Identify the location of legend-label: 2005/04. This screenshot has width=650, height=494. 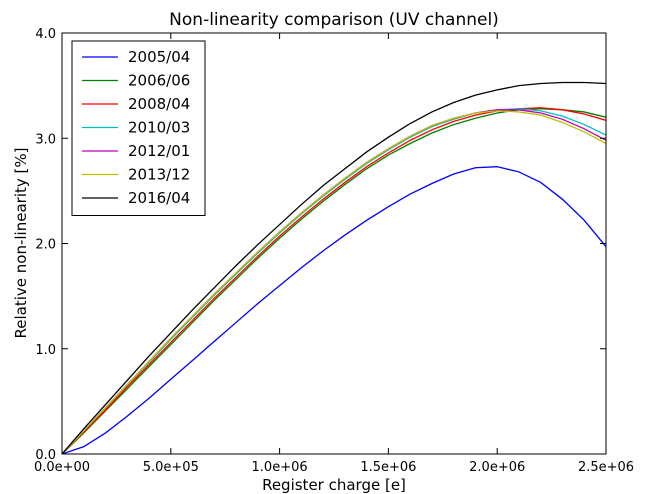
(159, 57).